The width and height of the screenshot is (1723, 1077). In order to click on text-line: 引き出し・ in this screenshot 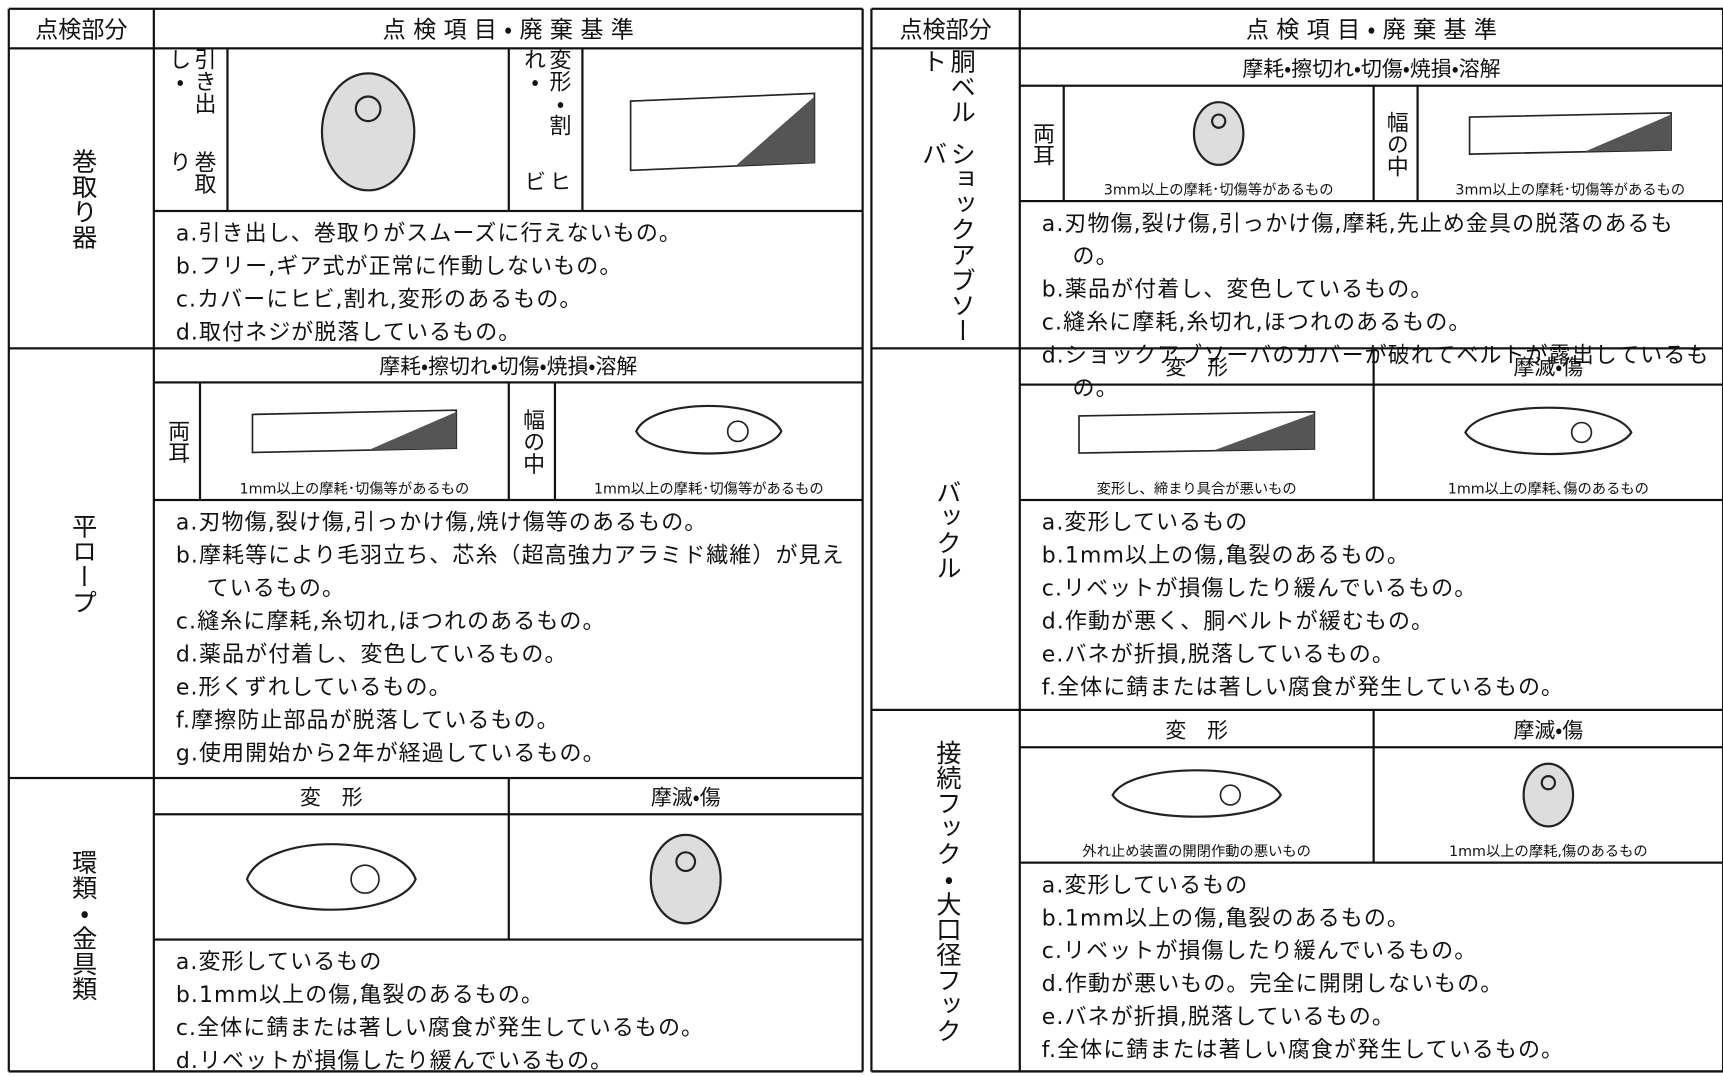, I will do `click(191, 81)`.